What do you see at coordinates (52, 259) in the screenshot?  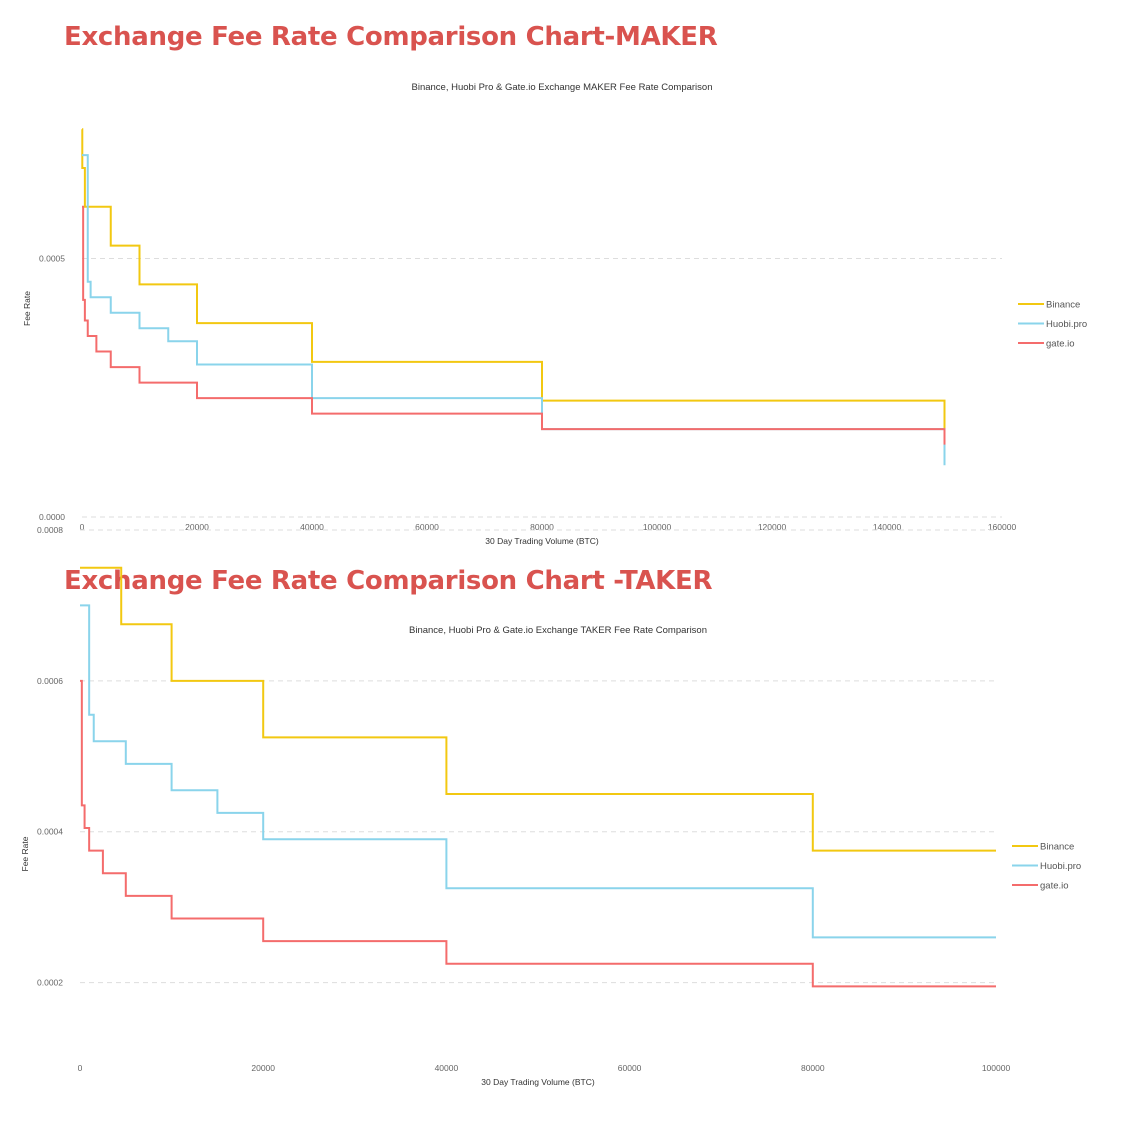 I see `maker-y-tick-label: 0.0005` at bounding box center [52, 259].